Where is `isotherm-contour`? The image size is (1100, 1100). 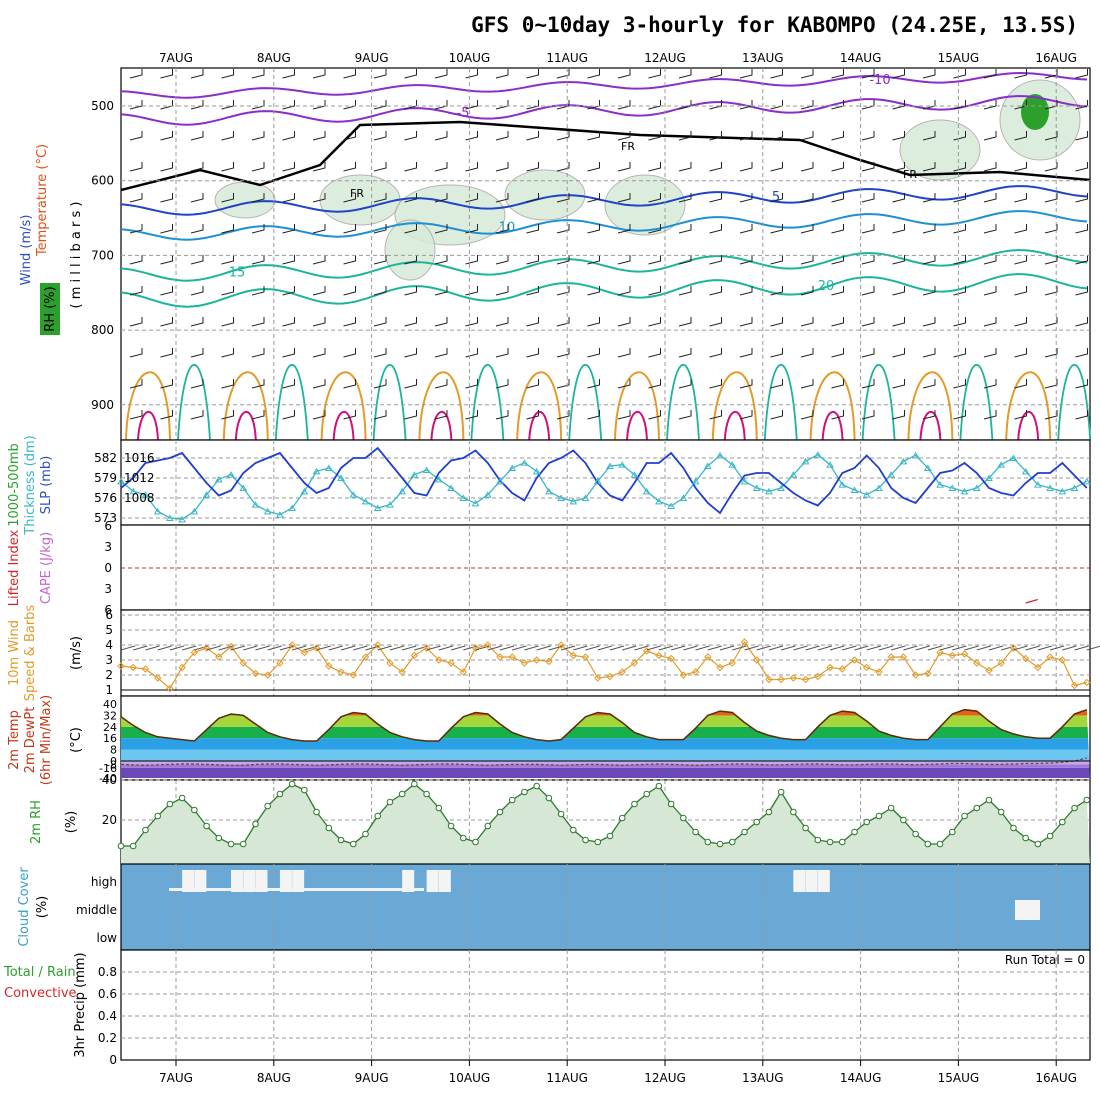
isotherm-contour is located at coordinates (604, 225).